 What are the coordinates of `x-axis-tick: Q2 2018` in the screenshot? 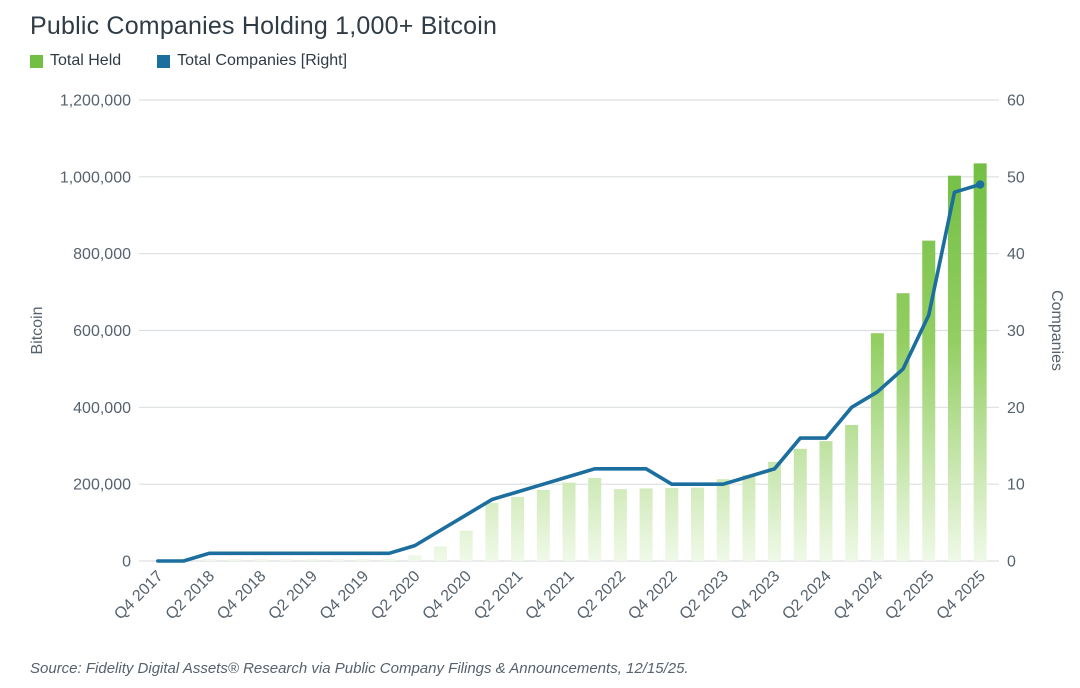 It's located at (190, 595).